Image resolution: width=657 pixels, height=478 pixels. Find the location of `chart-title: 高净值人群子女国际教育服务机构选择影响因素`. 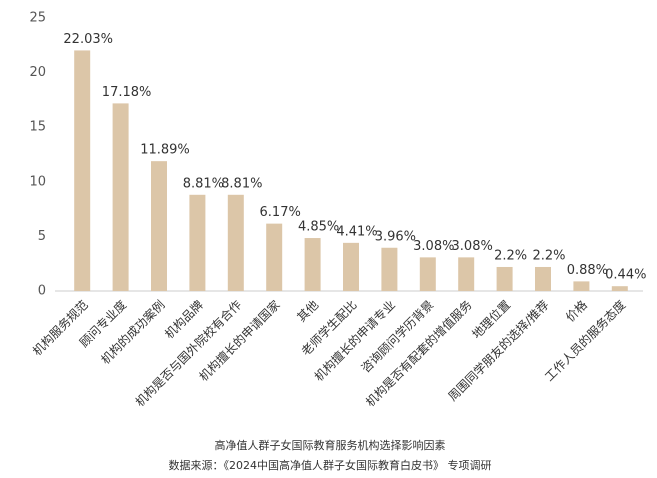

chart-title: 高净值人群子女国际教育服务机构选择影响因素 is located at coordinates (330, 445).